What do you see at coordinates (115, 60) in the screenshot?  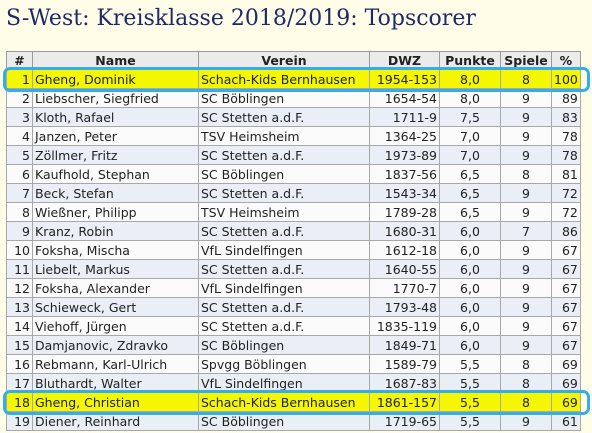 I see `col-header-name: Name` at bounding box center [115, 60].